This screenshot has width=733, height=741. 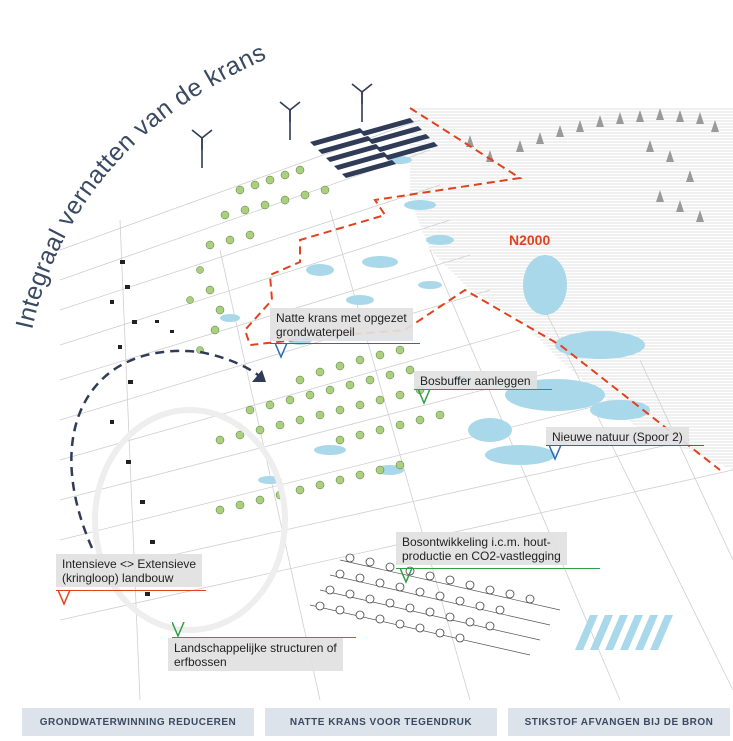 I want to click on callout-landschap: Landschappelijke structuren of erfbossen, so click(x=255, y=654).